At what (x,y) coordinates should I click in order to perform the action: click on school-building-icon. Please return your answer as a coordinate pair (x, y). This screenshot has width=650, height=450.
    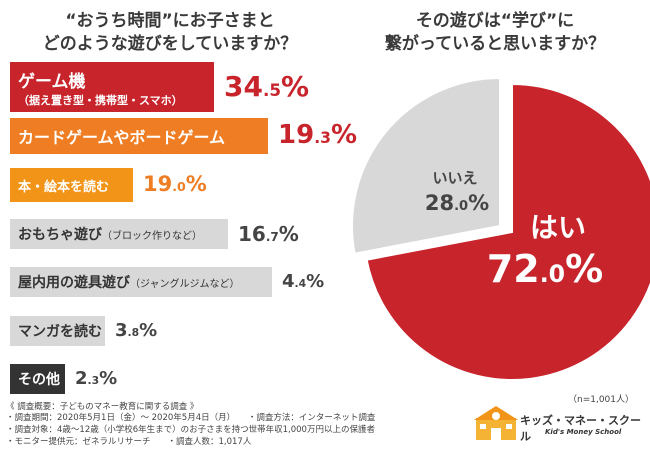
    Looking at the image, I should click on (496, 423).